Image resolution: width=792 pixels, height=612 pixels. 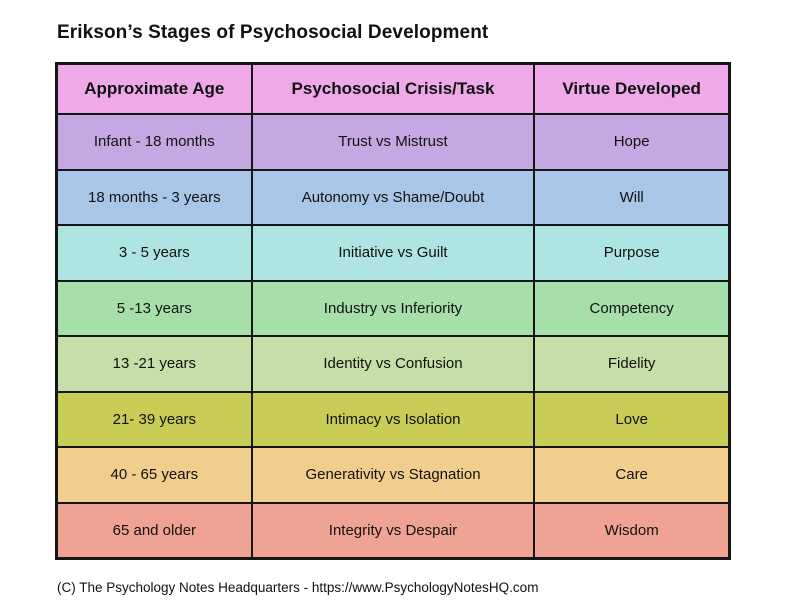 I want to click on cell-psychosocial-crisis: Initiative vs Guilt, so click(x=393, y=253).